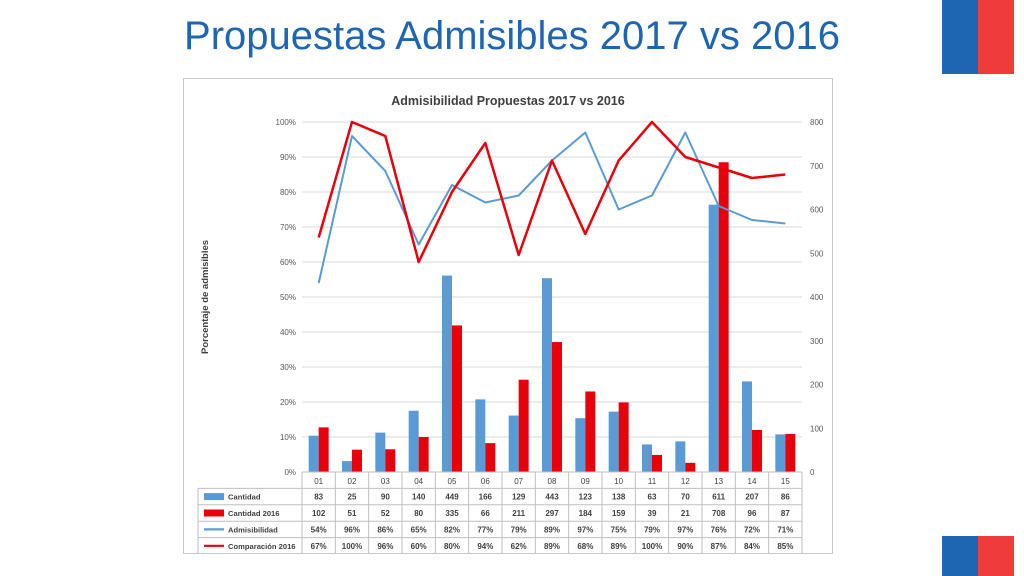 The height and width of the screenshot is (576, 1024). Describe the element at coordinates (685, 546) in the screenshot. I see `table-cell: 90%` at that location.